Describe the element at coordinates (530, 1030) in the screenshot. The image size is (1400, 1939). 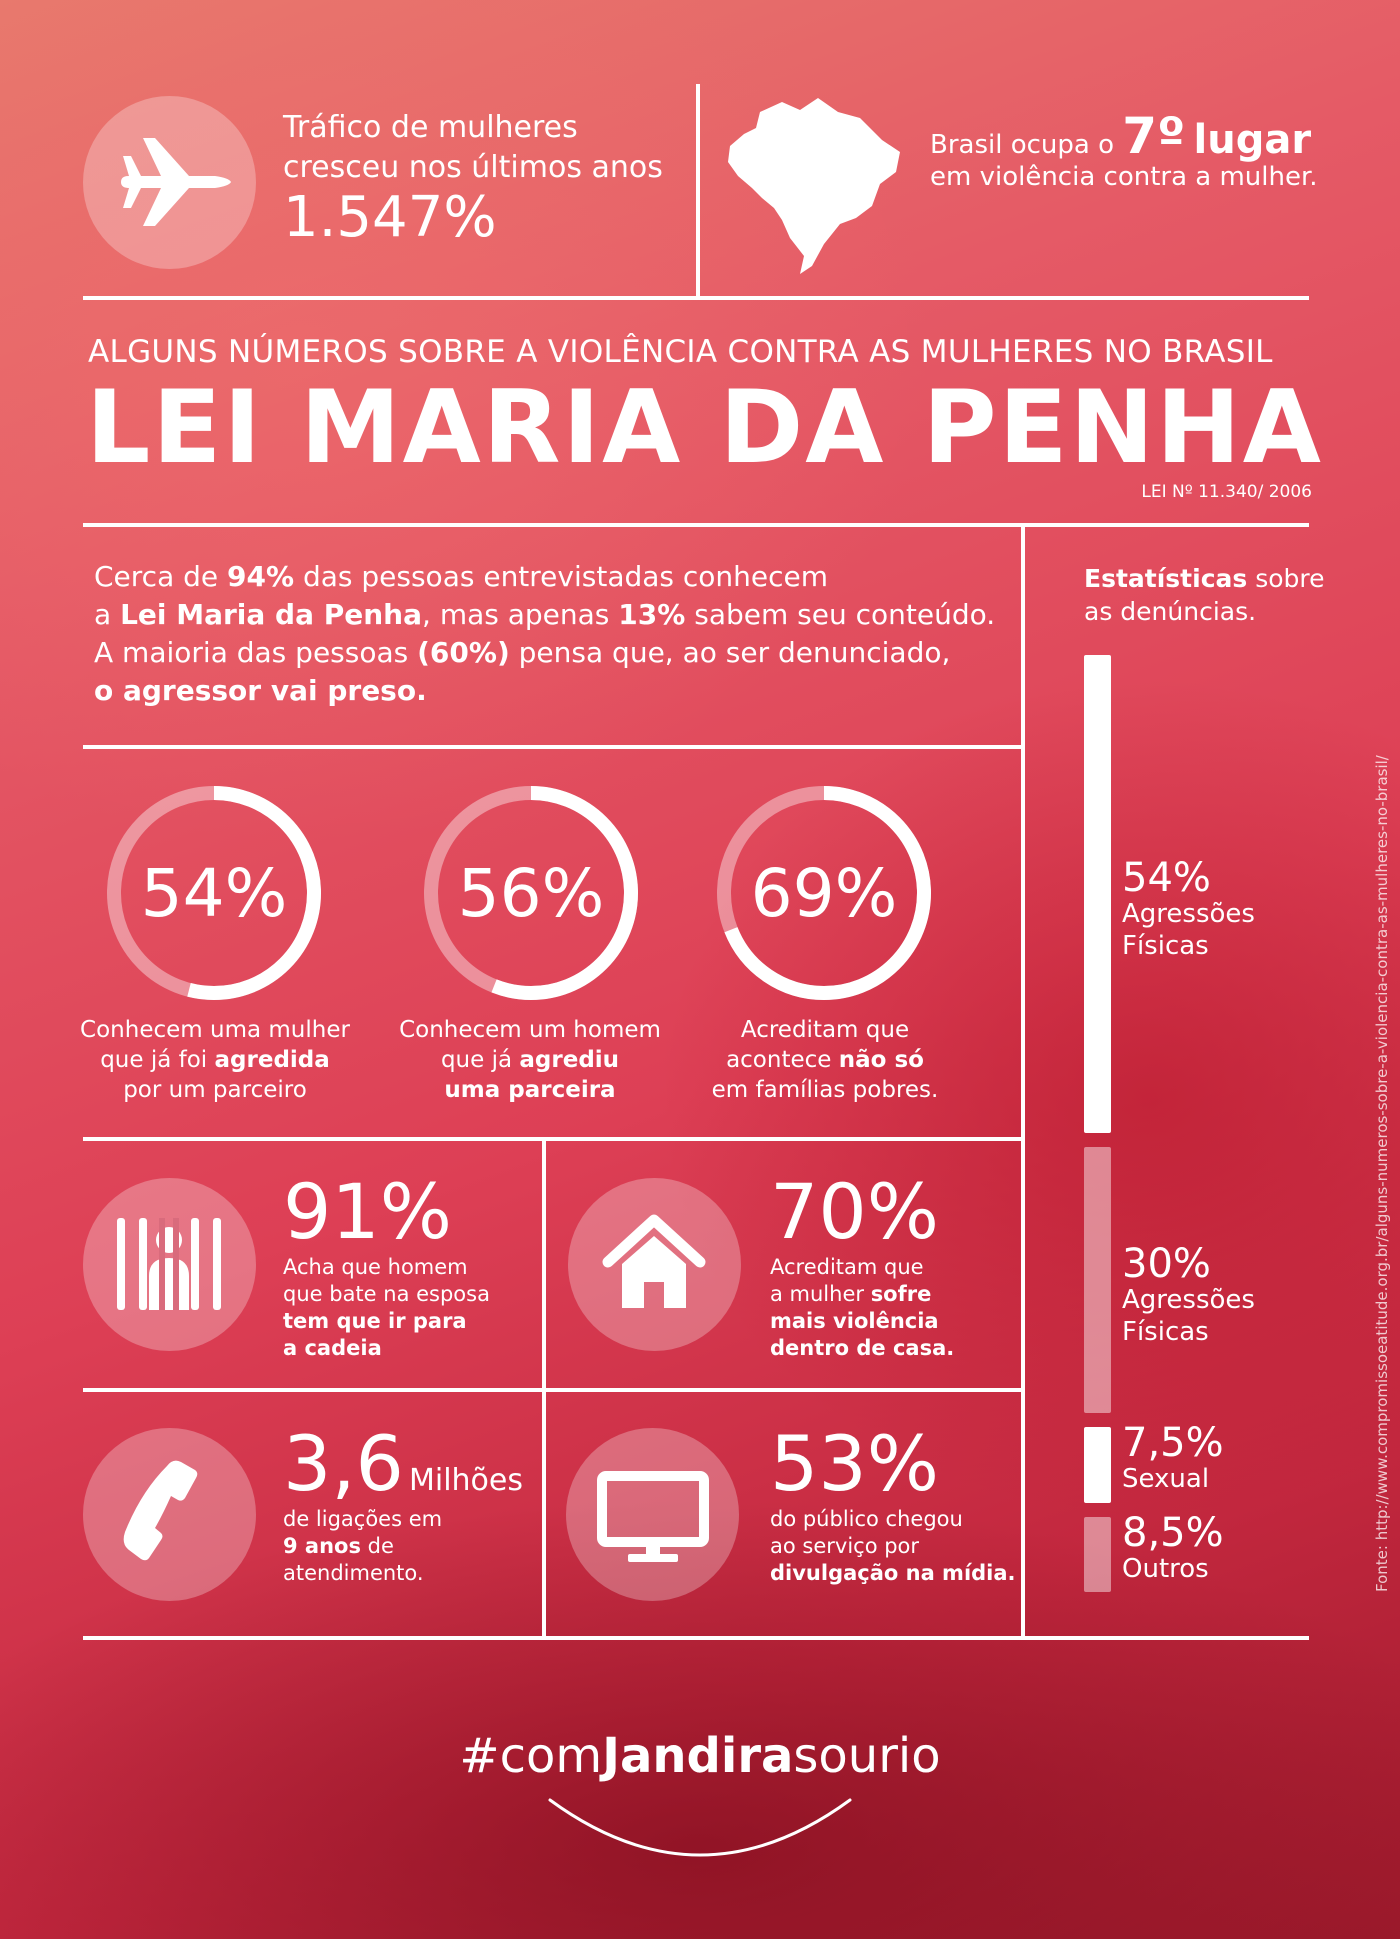
I see `ring-caption-line: Conhecem um homem` at that location.